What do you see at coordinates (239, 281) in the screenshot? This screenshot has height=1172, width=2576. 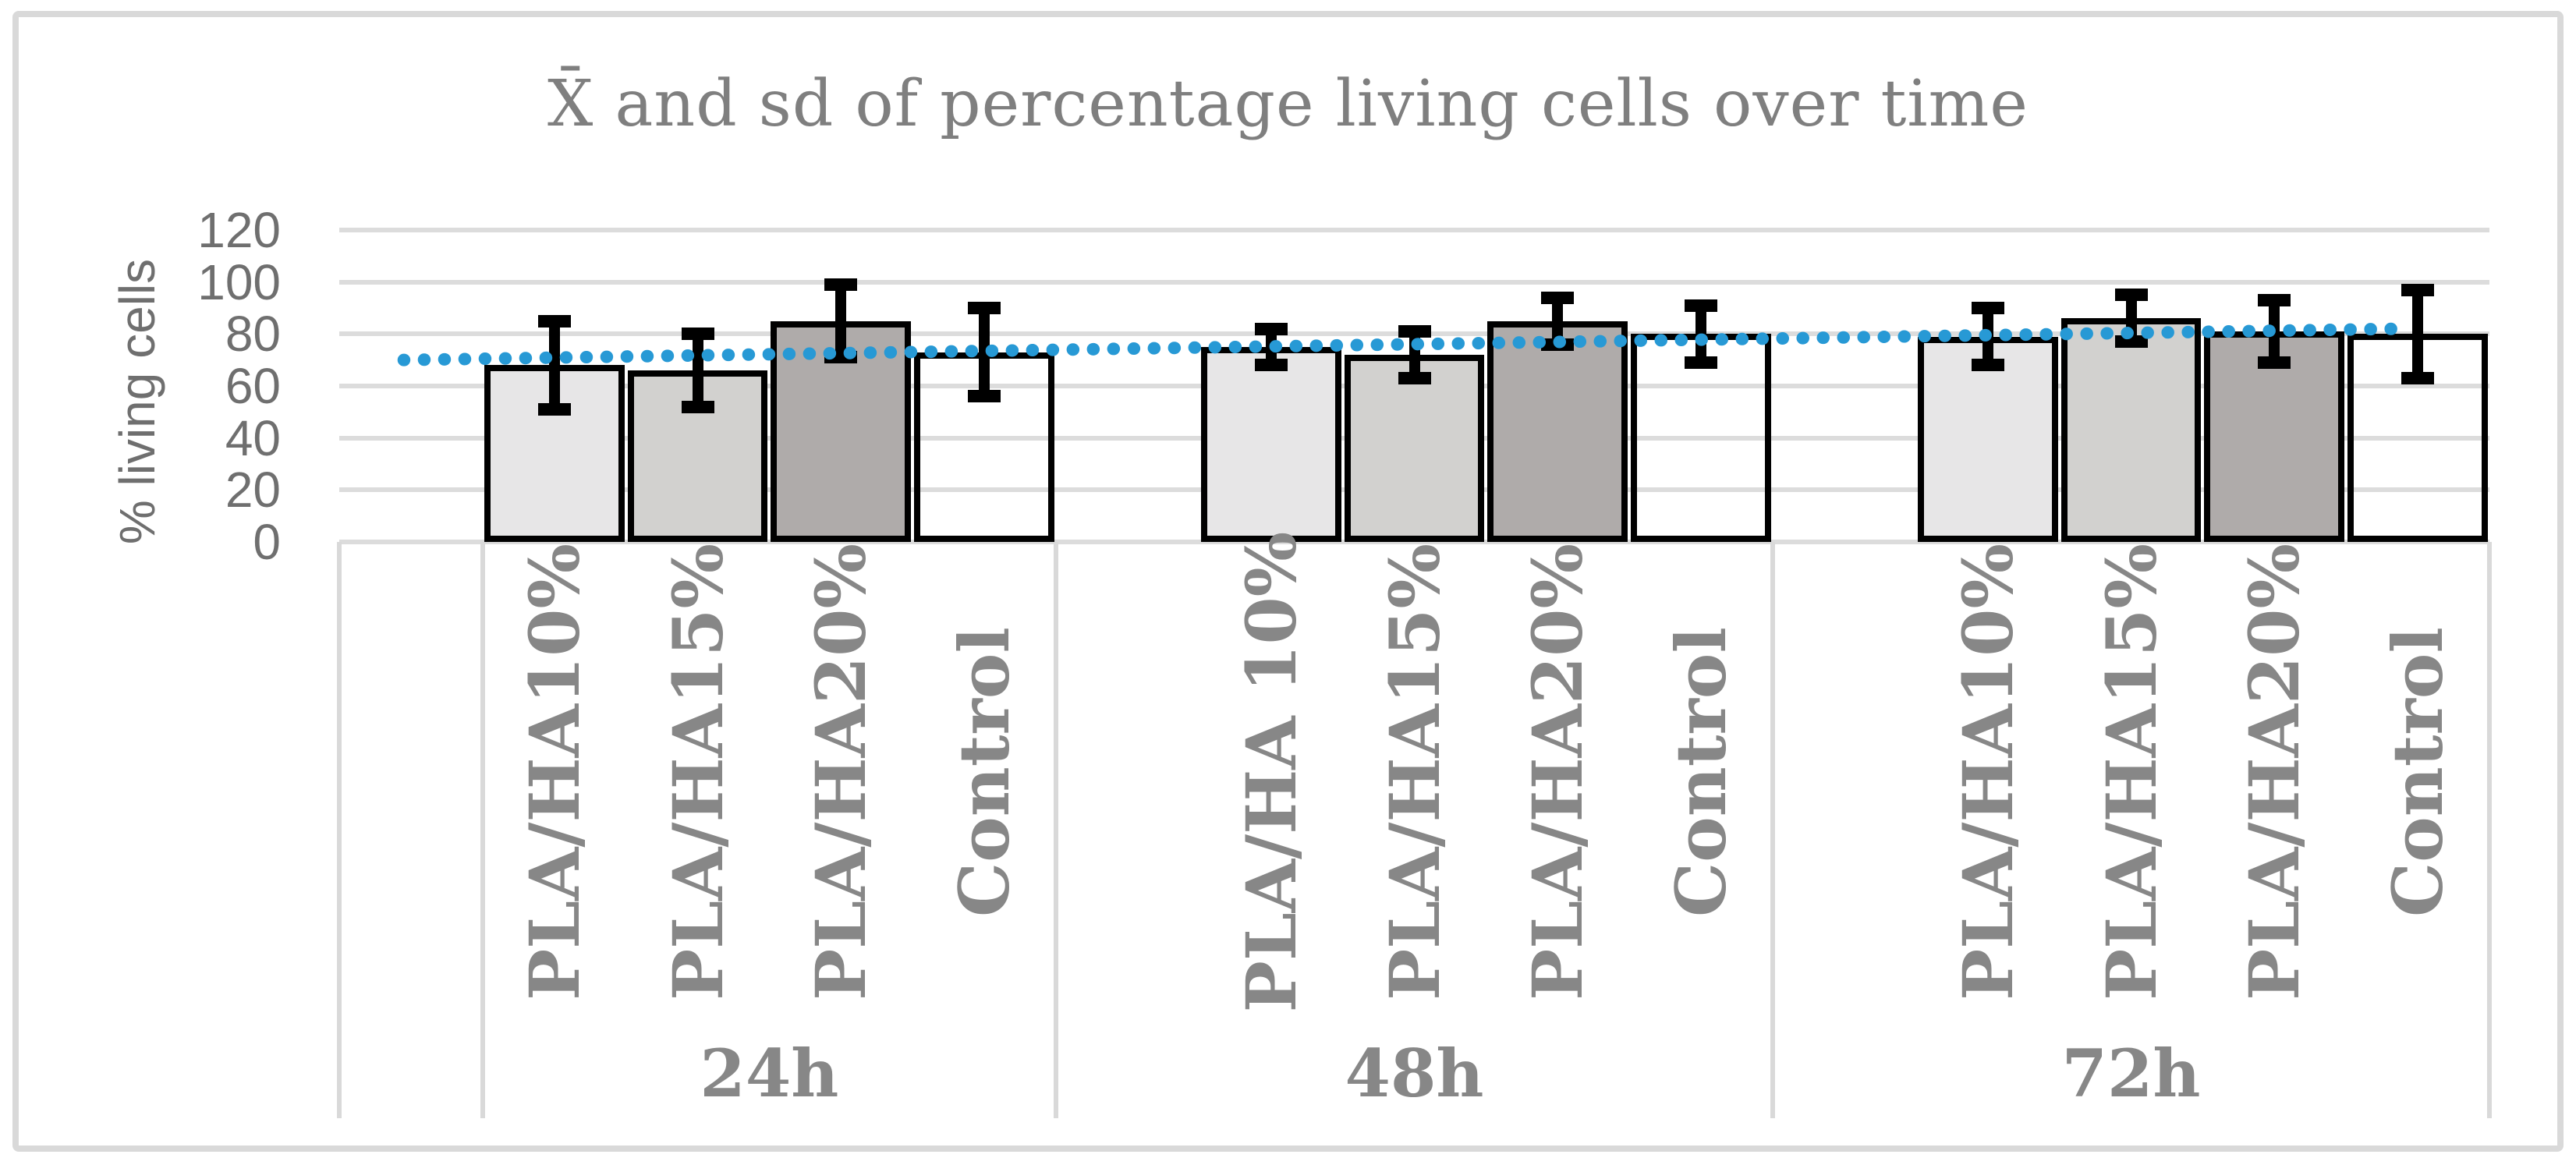 I see `y-tick-label-100: 100` at bounding box center [239, 281].